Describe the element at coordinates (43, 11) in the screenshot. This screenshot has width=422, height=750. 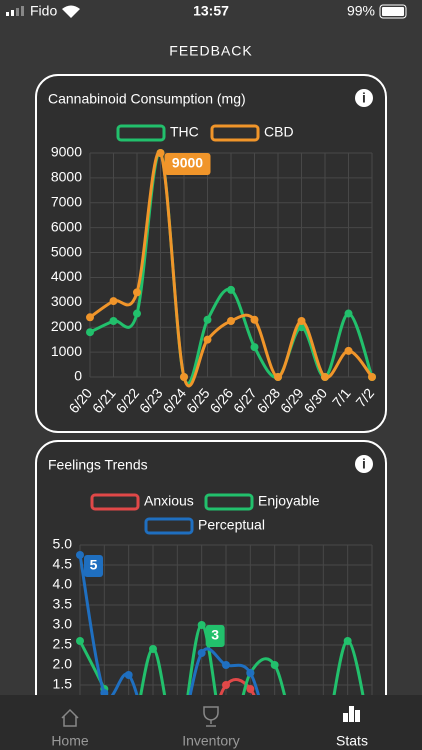
I see `carrier: Fido` at that location.